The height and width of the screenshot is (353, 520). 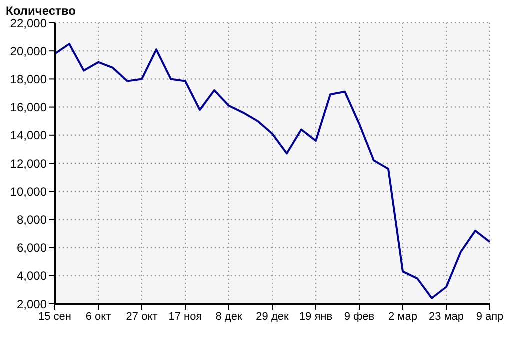 I want to click on y-tick-label: 6,000, so click(x=32, y=248).